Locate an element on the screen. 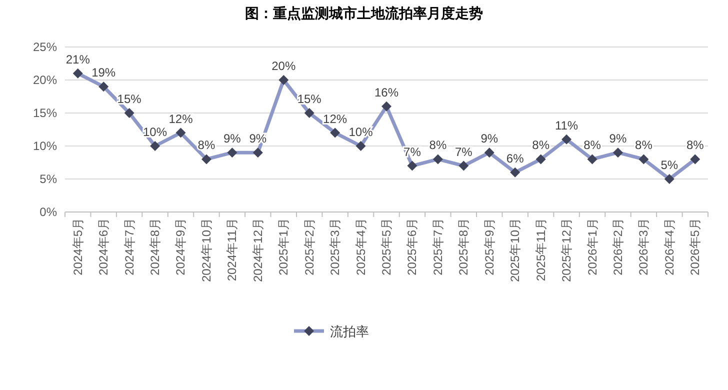 Image resolution: width=728 pixels, height=390 pixels. data-label: 20% is located at coordinates (284, 66).